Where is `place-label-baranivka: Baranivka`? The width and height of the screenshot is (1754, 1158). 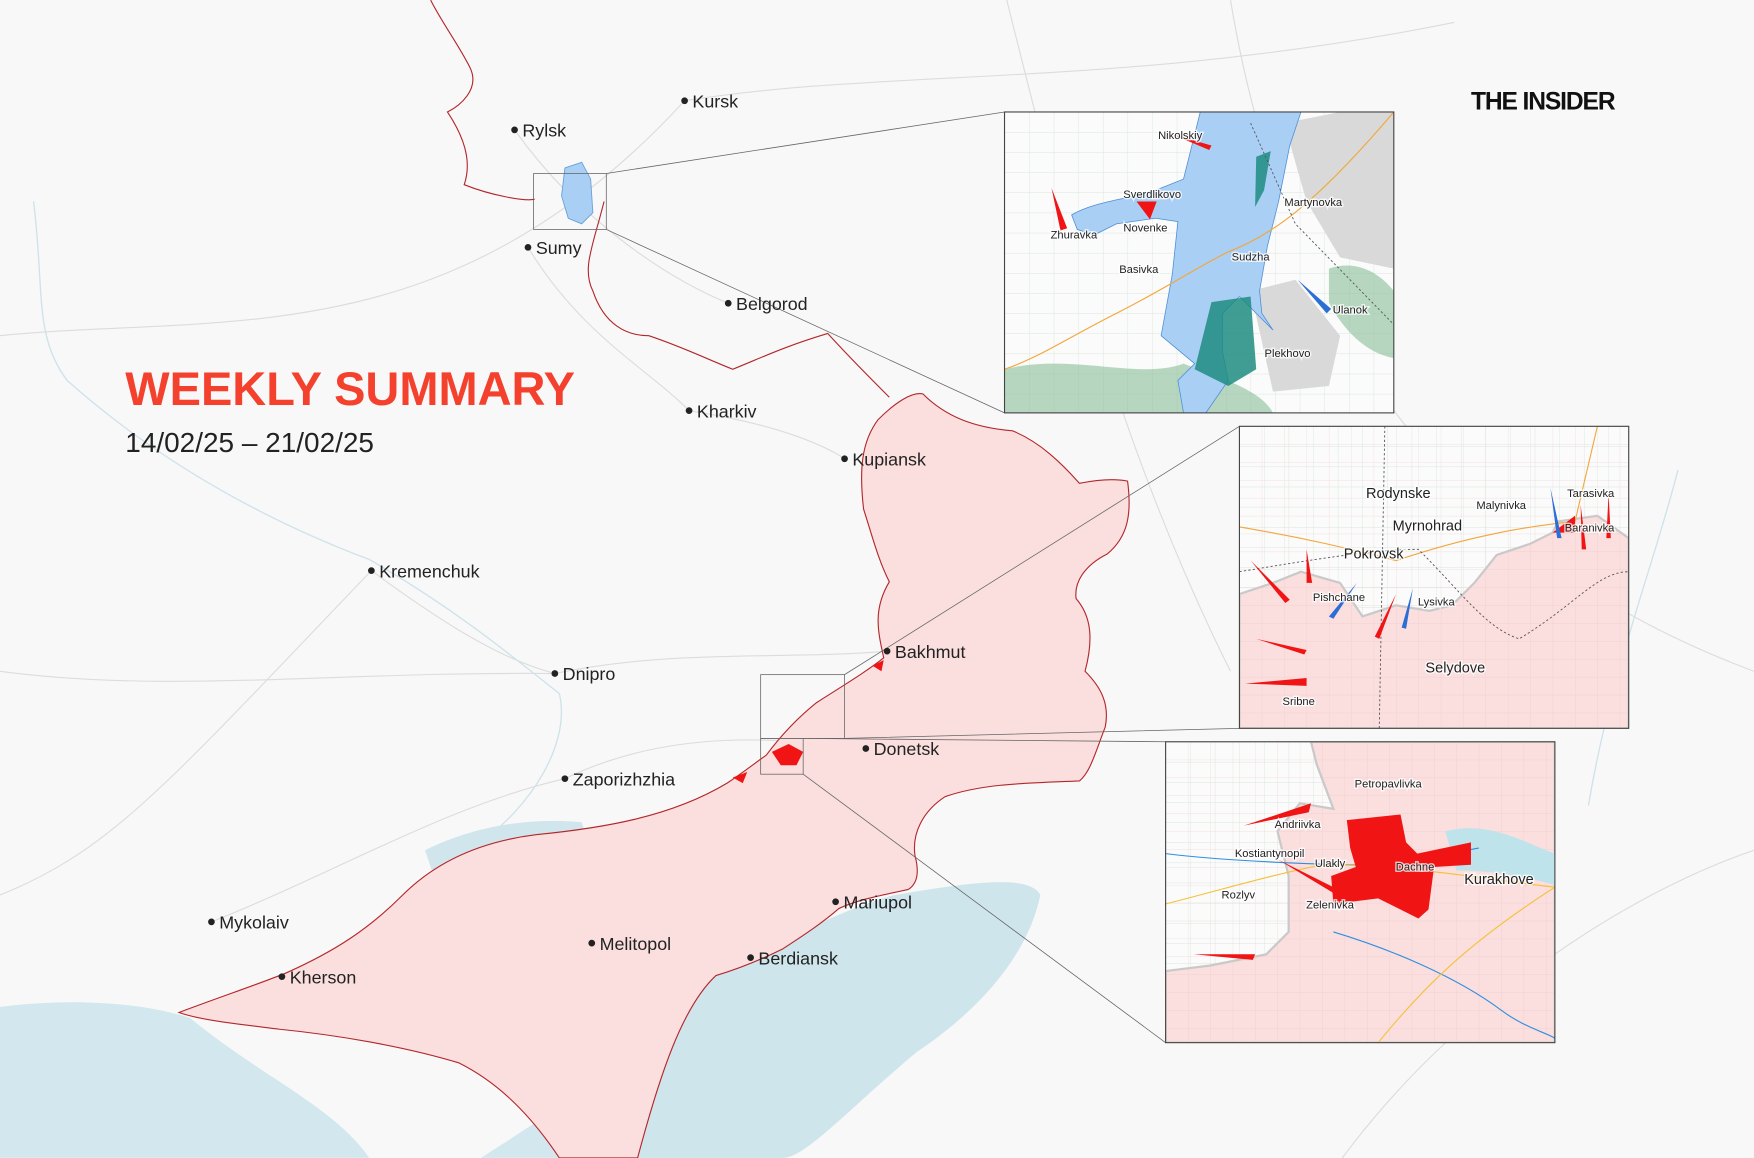
place-label-baranivka: Baranivka is located at coordinates (1590, 528).